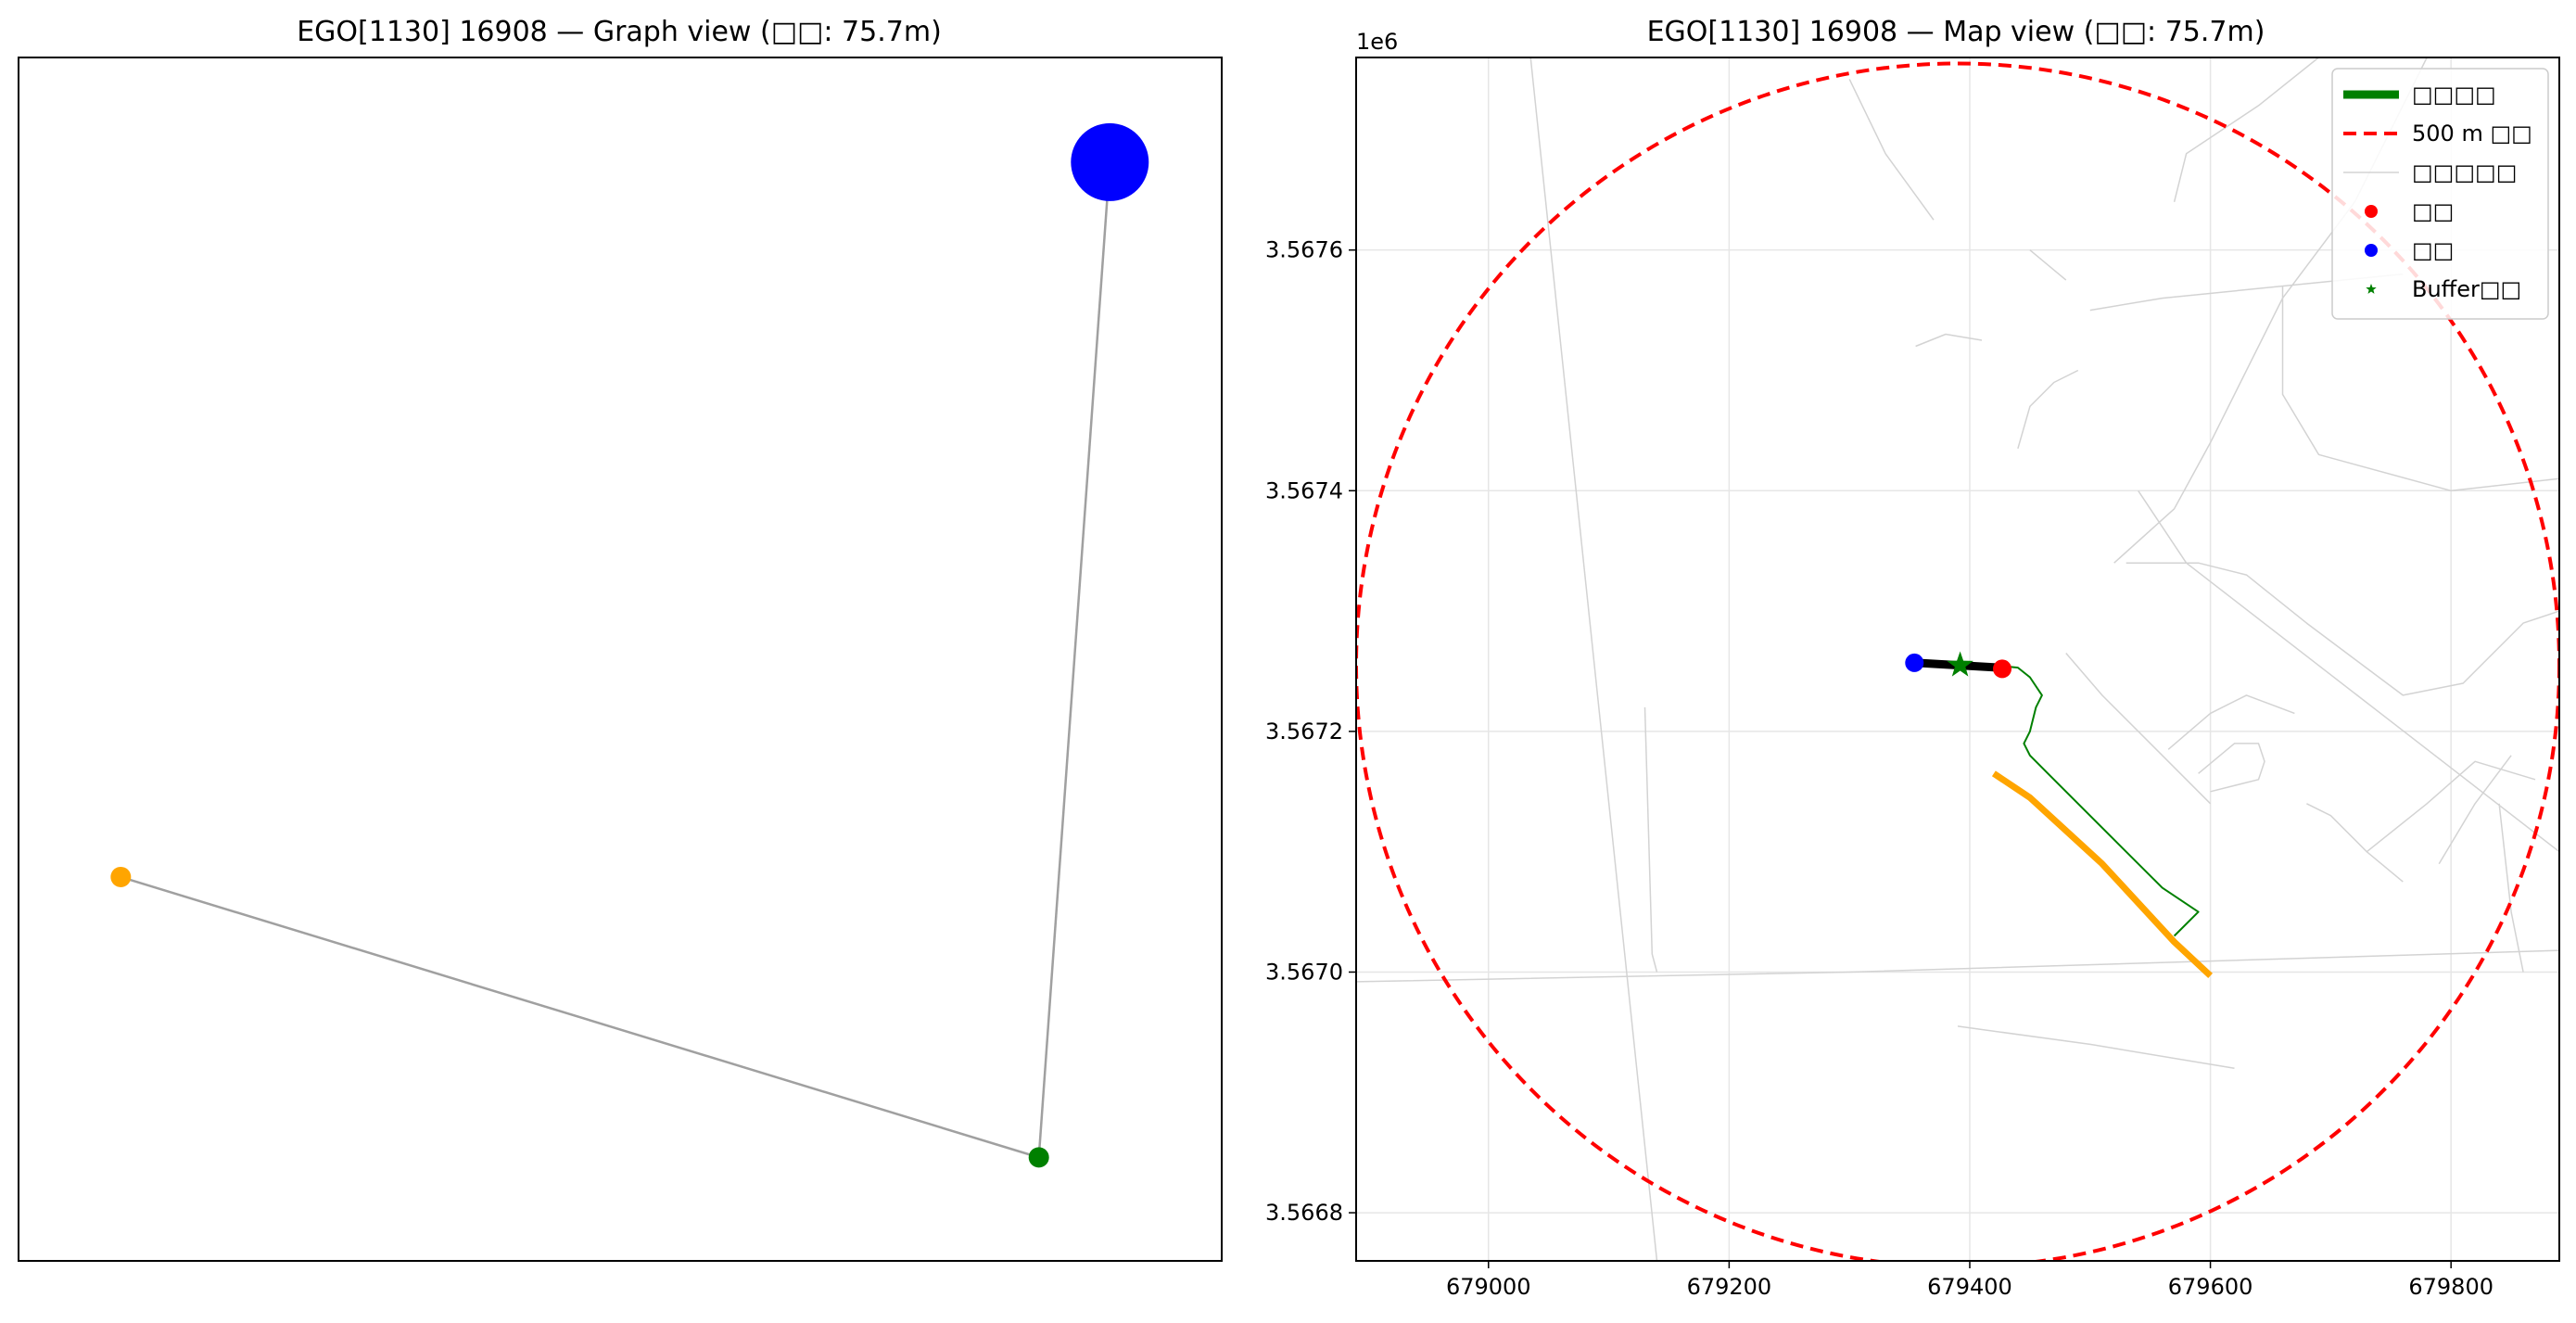  What do you see at coordinates (1956, 32) in the screenshot?
I see `map-view-title: EGO[1130] 16908 — Map view (□□: 75.7m)` at bounding box center [1956, 32].